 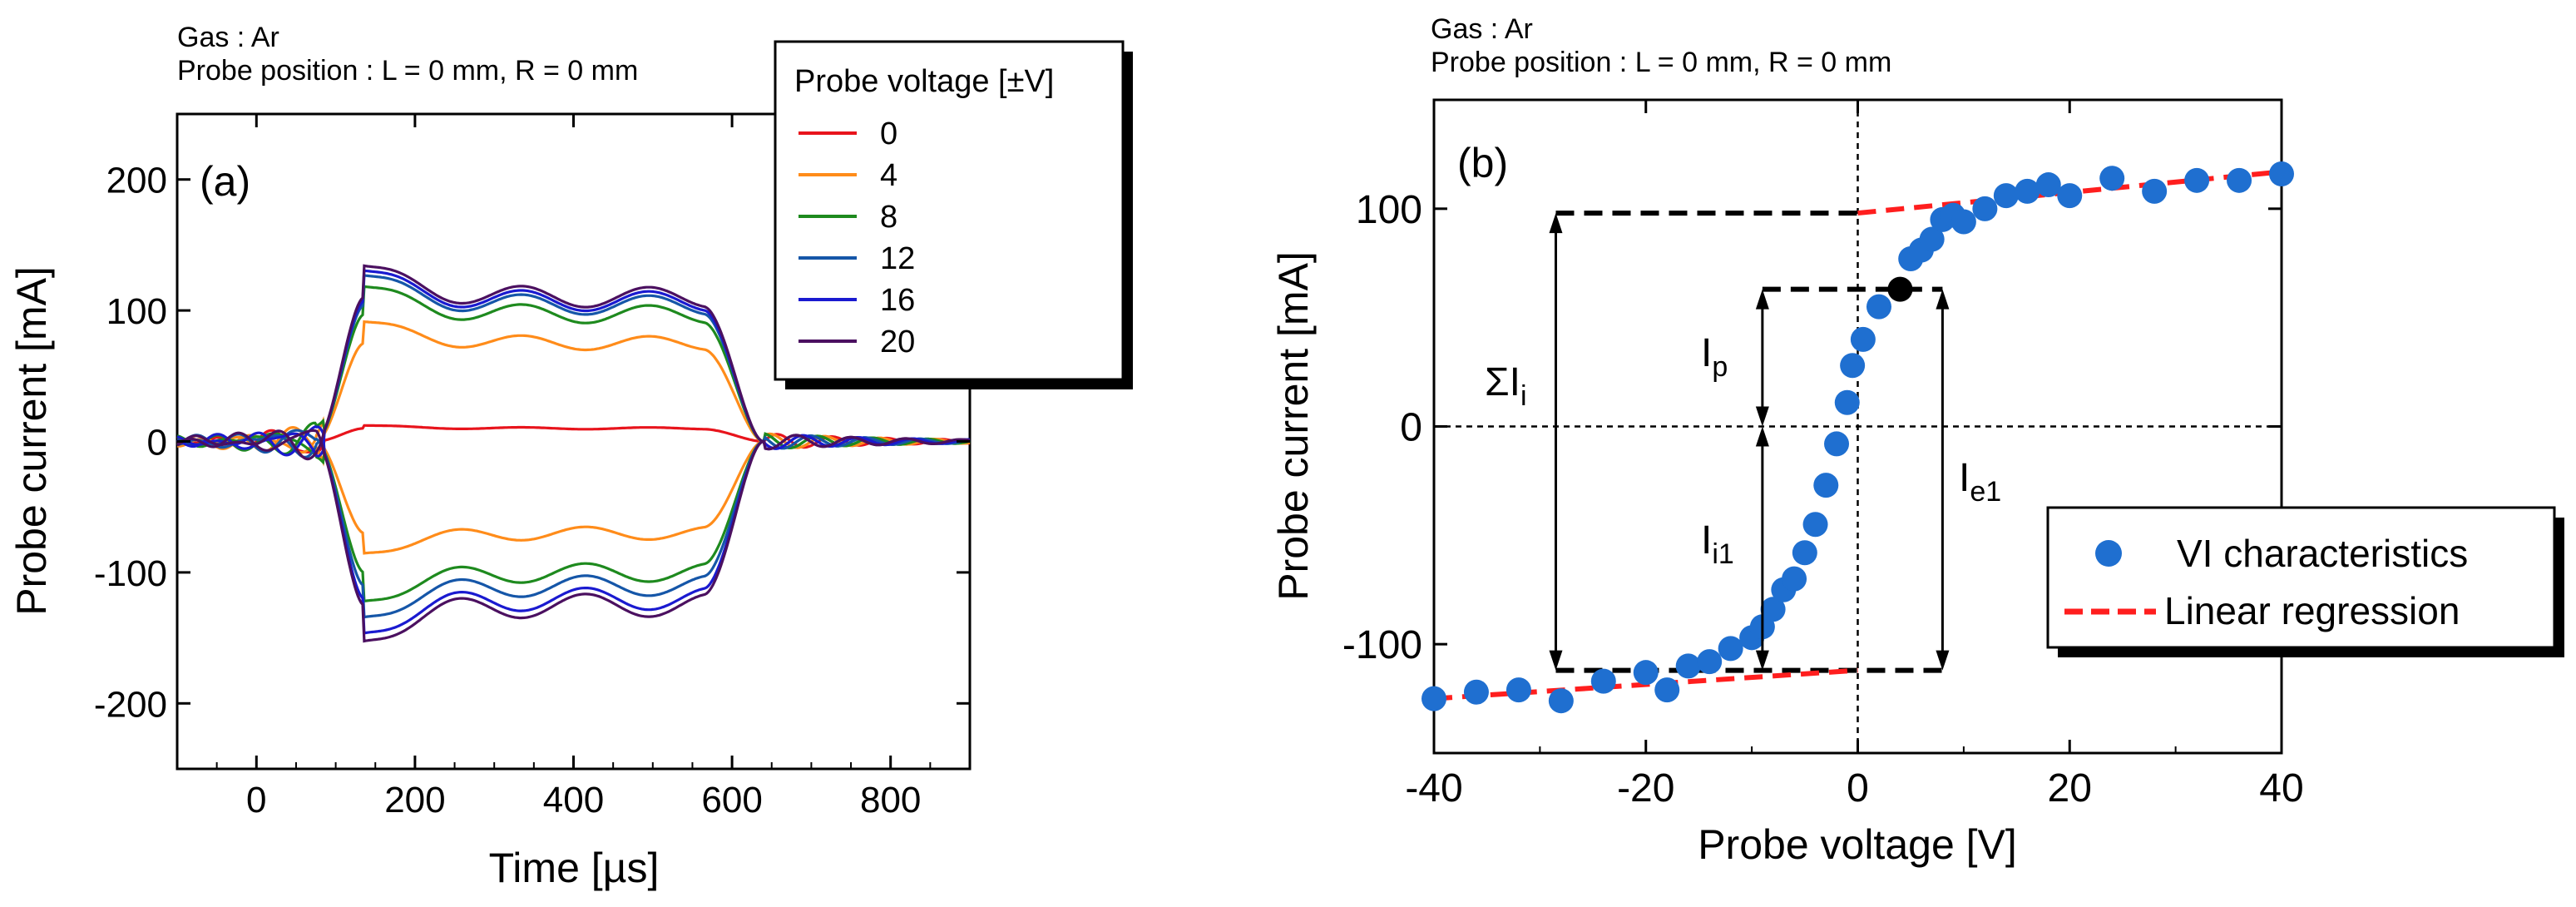 I want to click on panel-a-legend-label-4: 4, so click(x=889, y=175).